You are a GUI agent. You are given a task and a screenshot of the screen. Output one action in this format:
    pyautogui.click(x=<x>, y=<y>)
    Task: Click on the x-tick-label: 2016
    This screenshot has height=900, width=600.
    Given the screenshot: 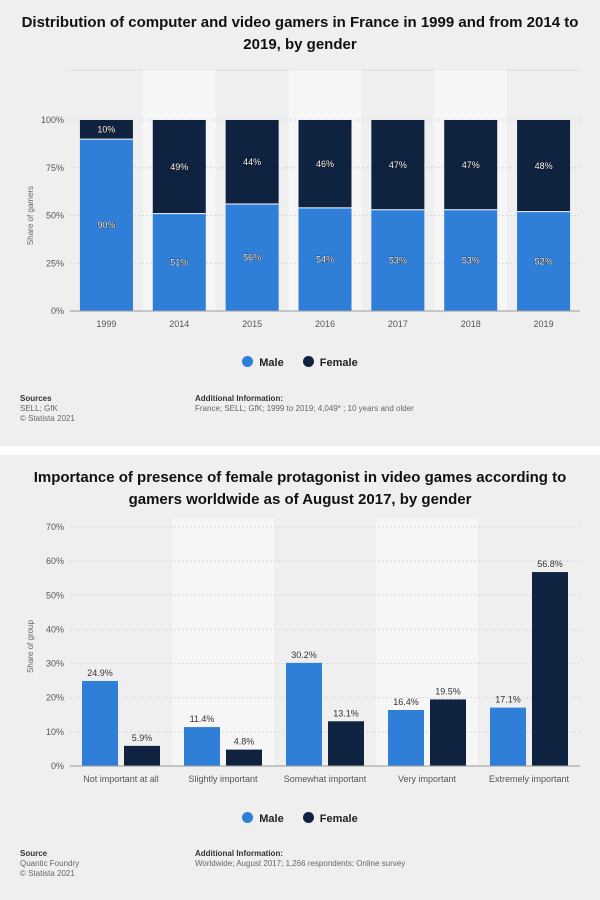 What is the action you would take?
    pyautogui.click(x=325, y=324)
    